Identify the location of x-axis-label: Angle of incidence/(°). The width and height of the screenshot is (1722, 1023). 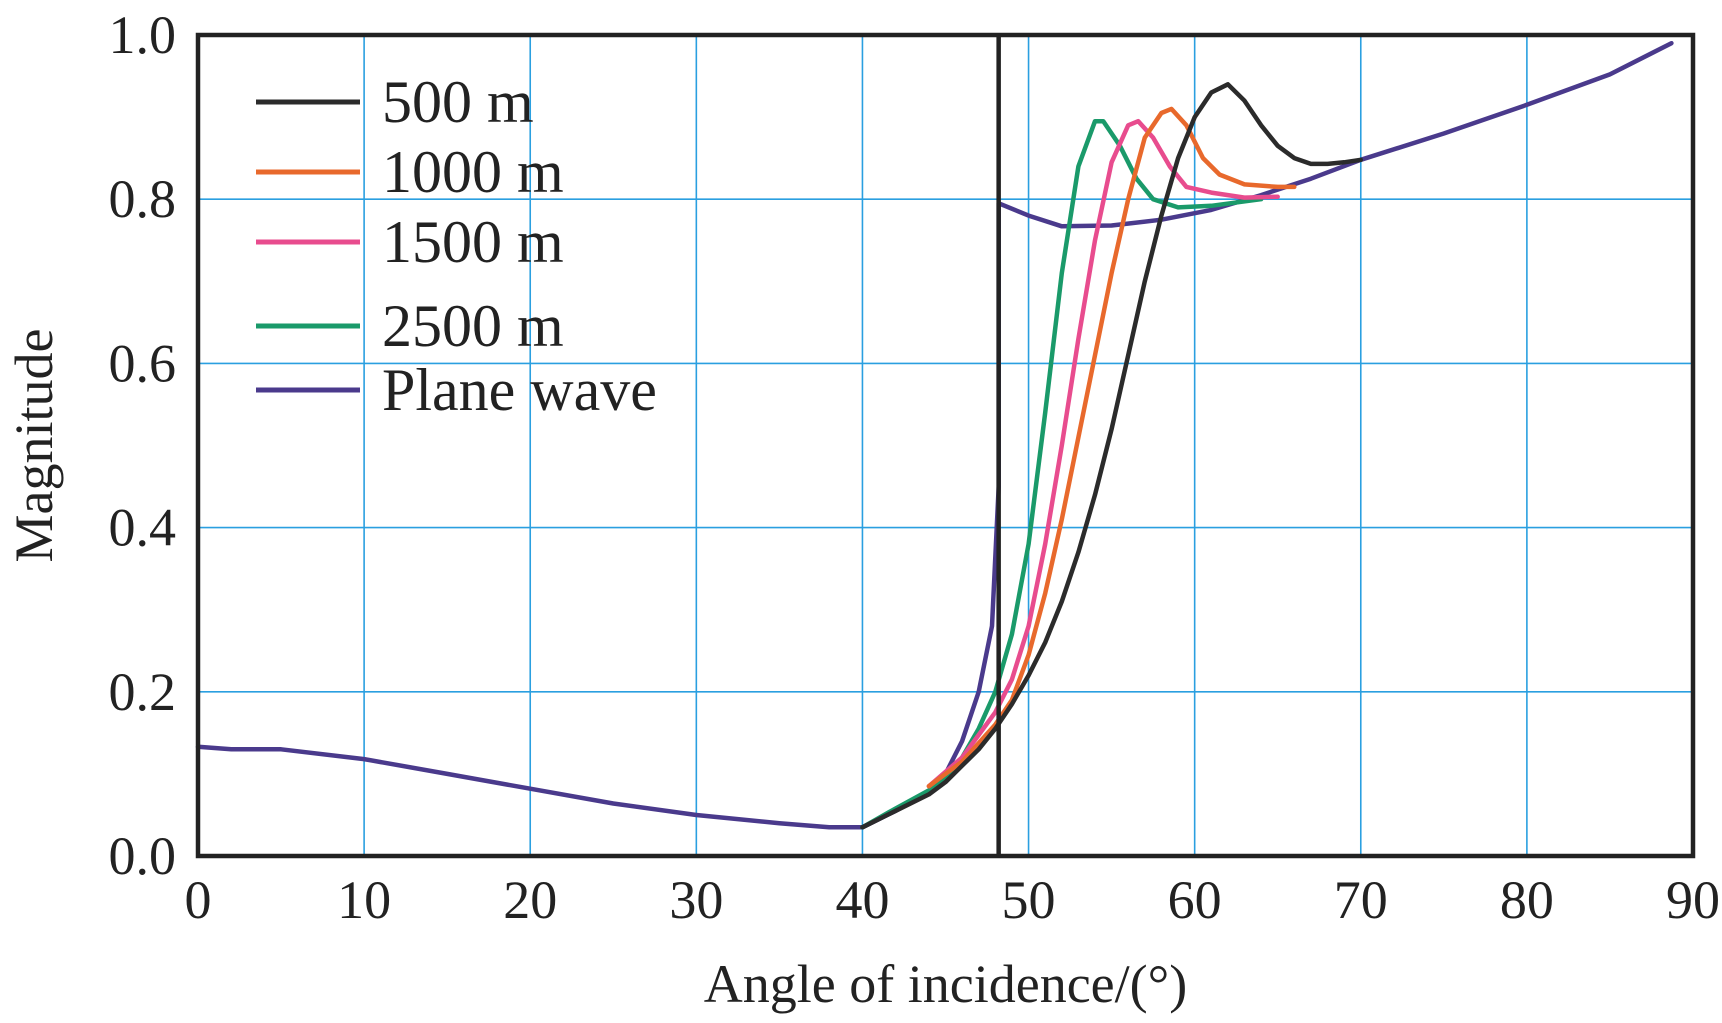
(945, 984).